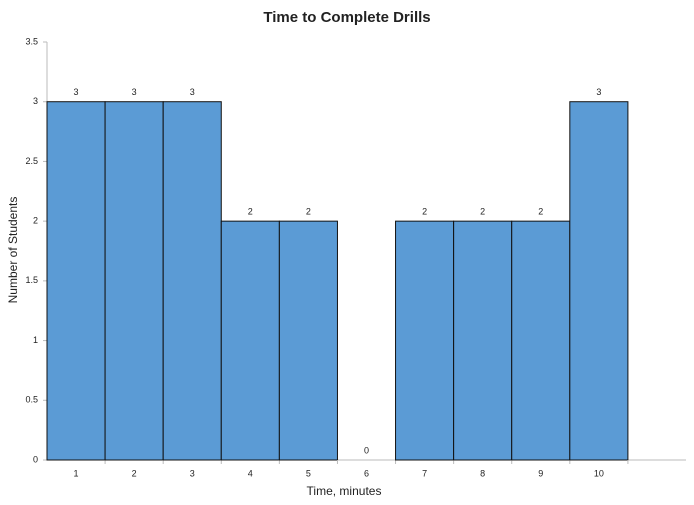  What do you see at coordinates (424, 473) in the screenshot?
I see `x-tick-label: 7` at bounding box center [424, 473].